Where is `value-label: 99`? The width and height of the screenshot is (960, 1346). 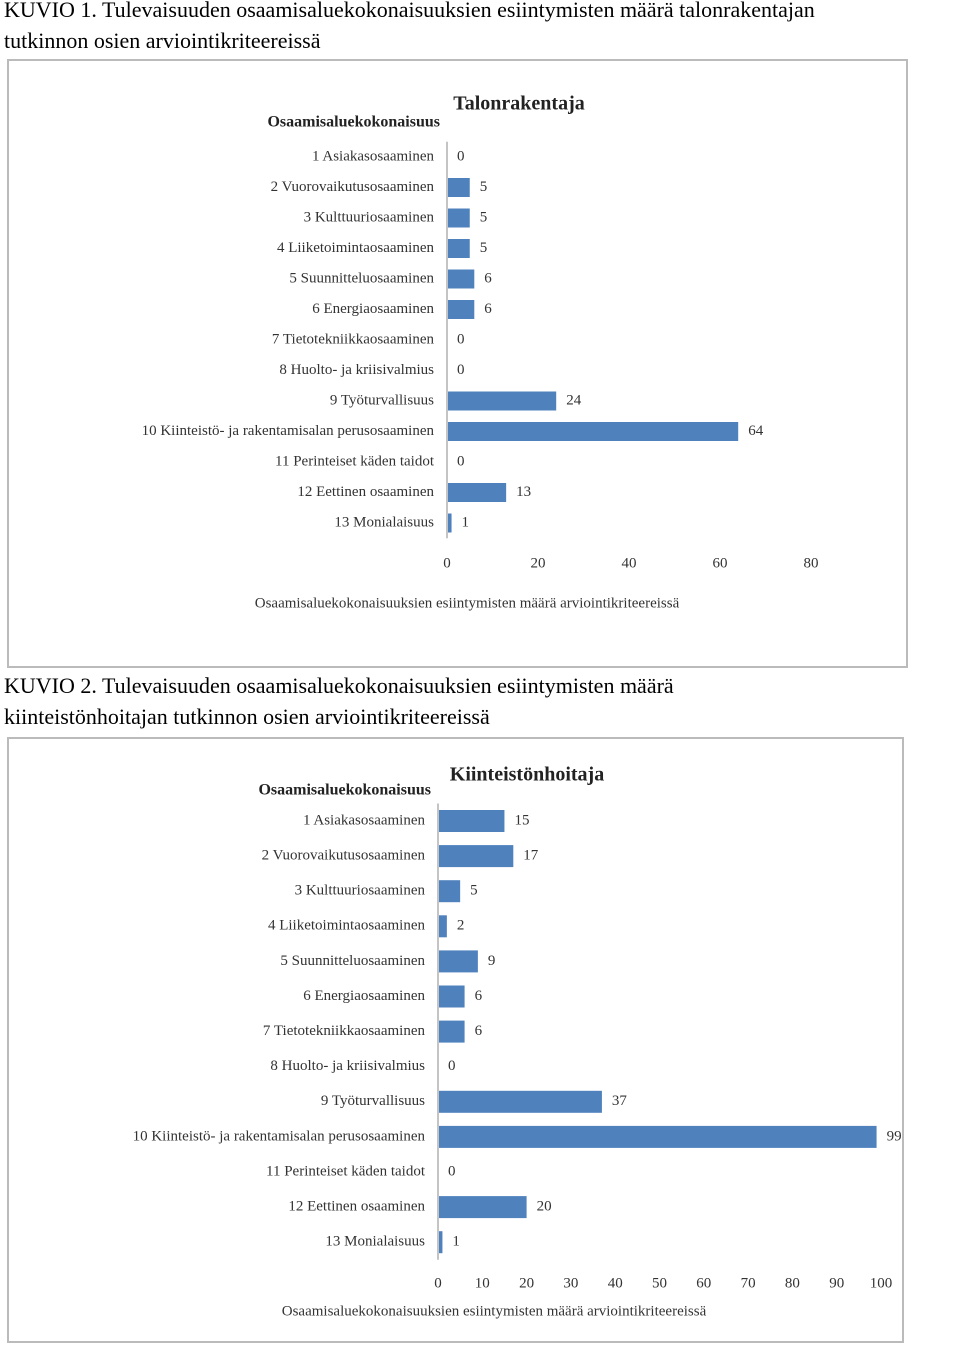 value-label: 99 is located at coordinates (894, 1136).